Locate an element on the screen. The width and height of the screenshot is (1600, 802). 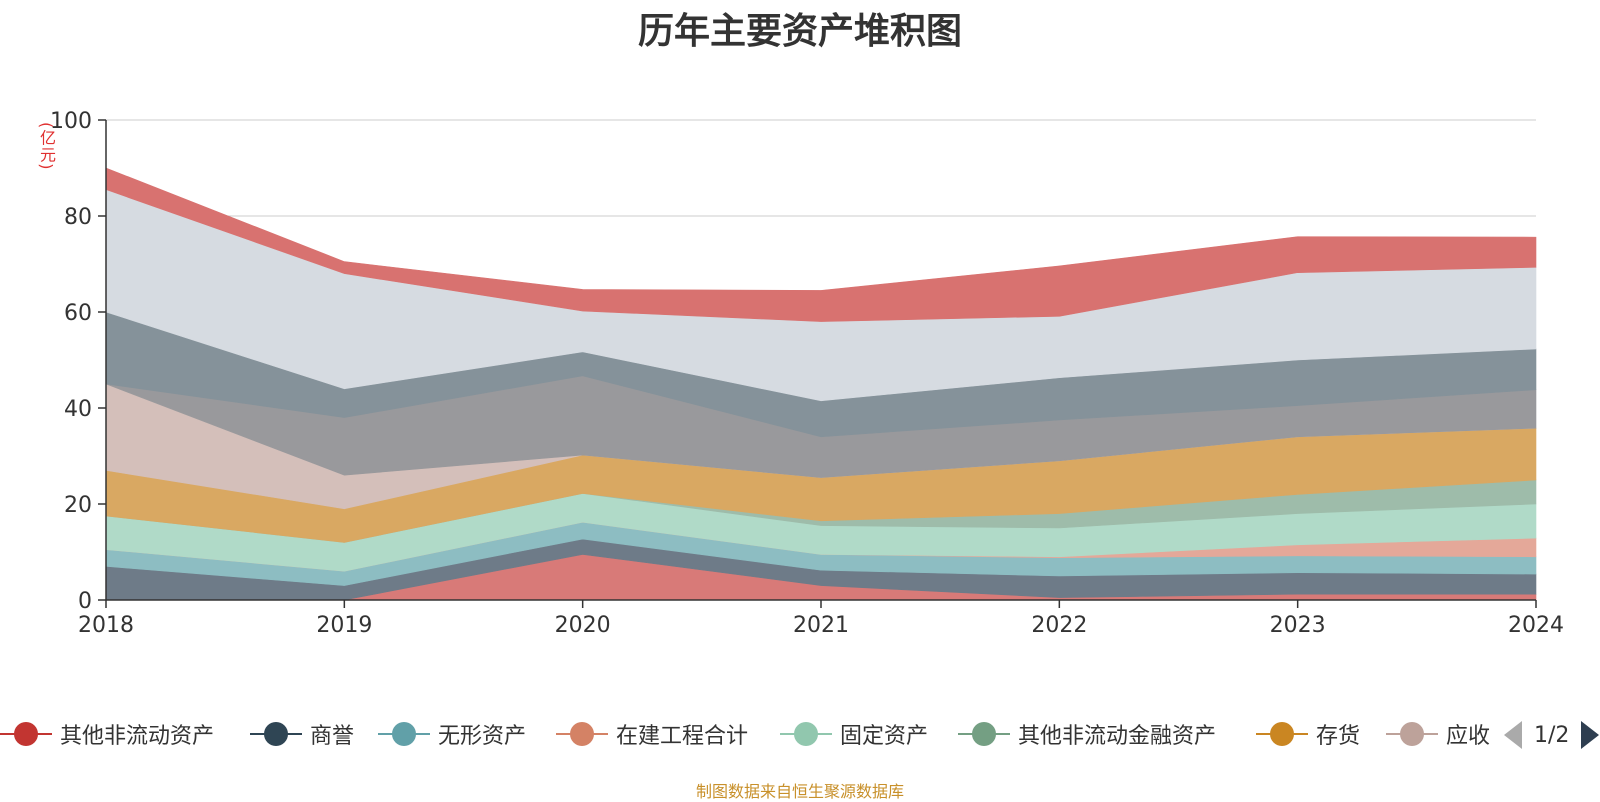
legend-item: 存货 is located at coordinates (1308, 734).